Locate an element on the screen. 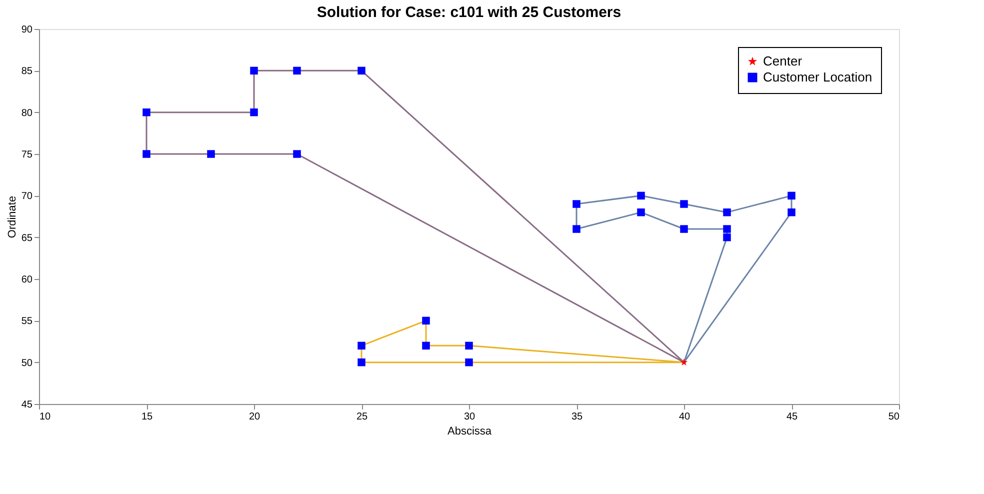 This screenshot has width=984, height=494. y-tick-label: 50 is located at coordinates (27, 363).